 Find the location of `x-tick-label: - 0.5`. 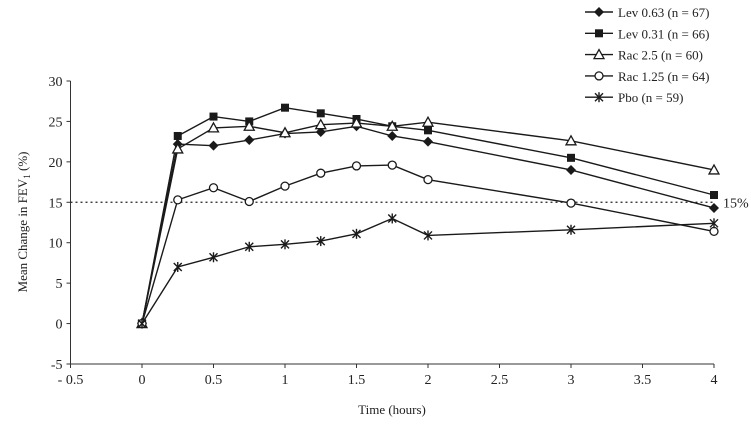

x-tick-label: - 0.5 is located at coordinates (71, 380).